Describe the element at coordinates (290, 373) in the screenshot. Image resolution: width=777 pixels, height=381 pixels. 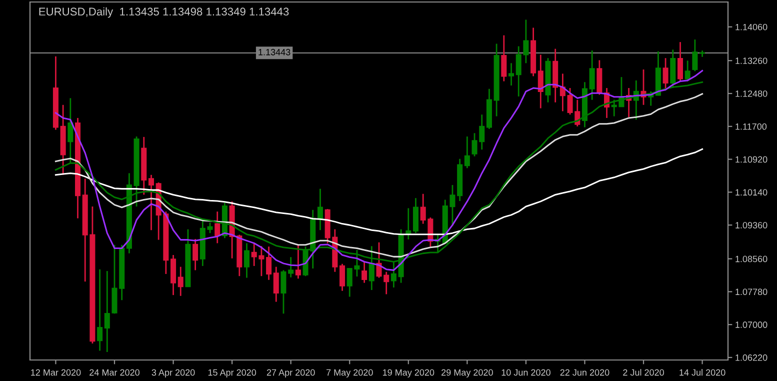
I see `x-tick-label: 27 Apr 2020` at that location.